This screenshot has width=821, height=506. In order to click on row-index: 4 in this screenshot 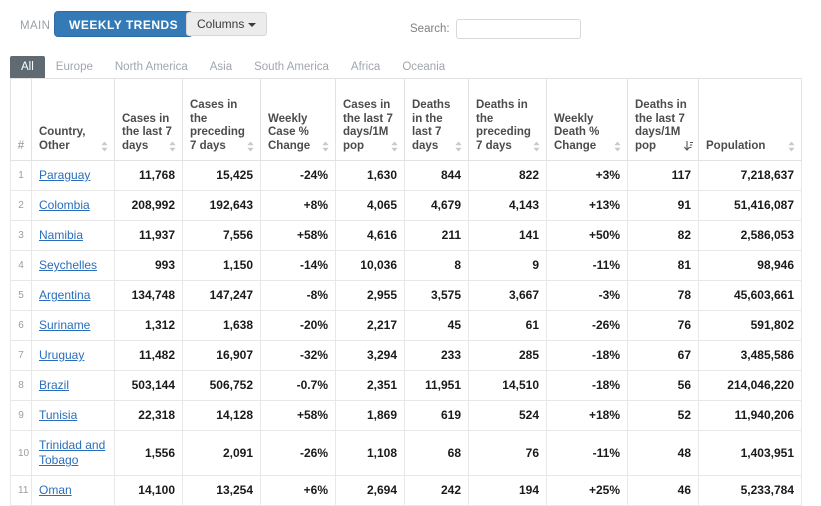, I will do `click(21, 265)`.